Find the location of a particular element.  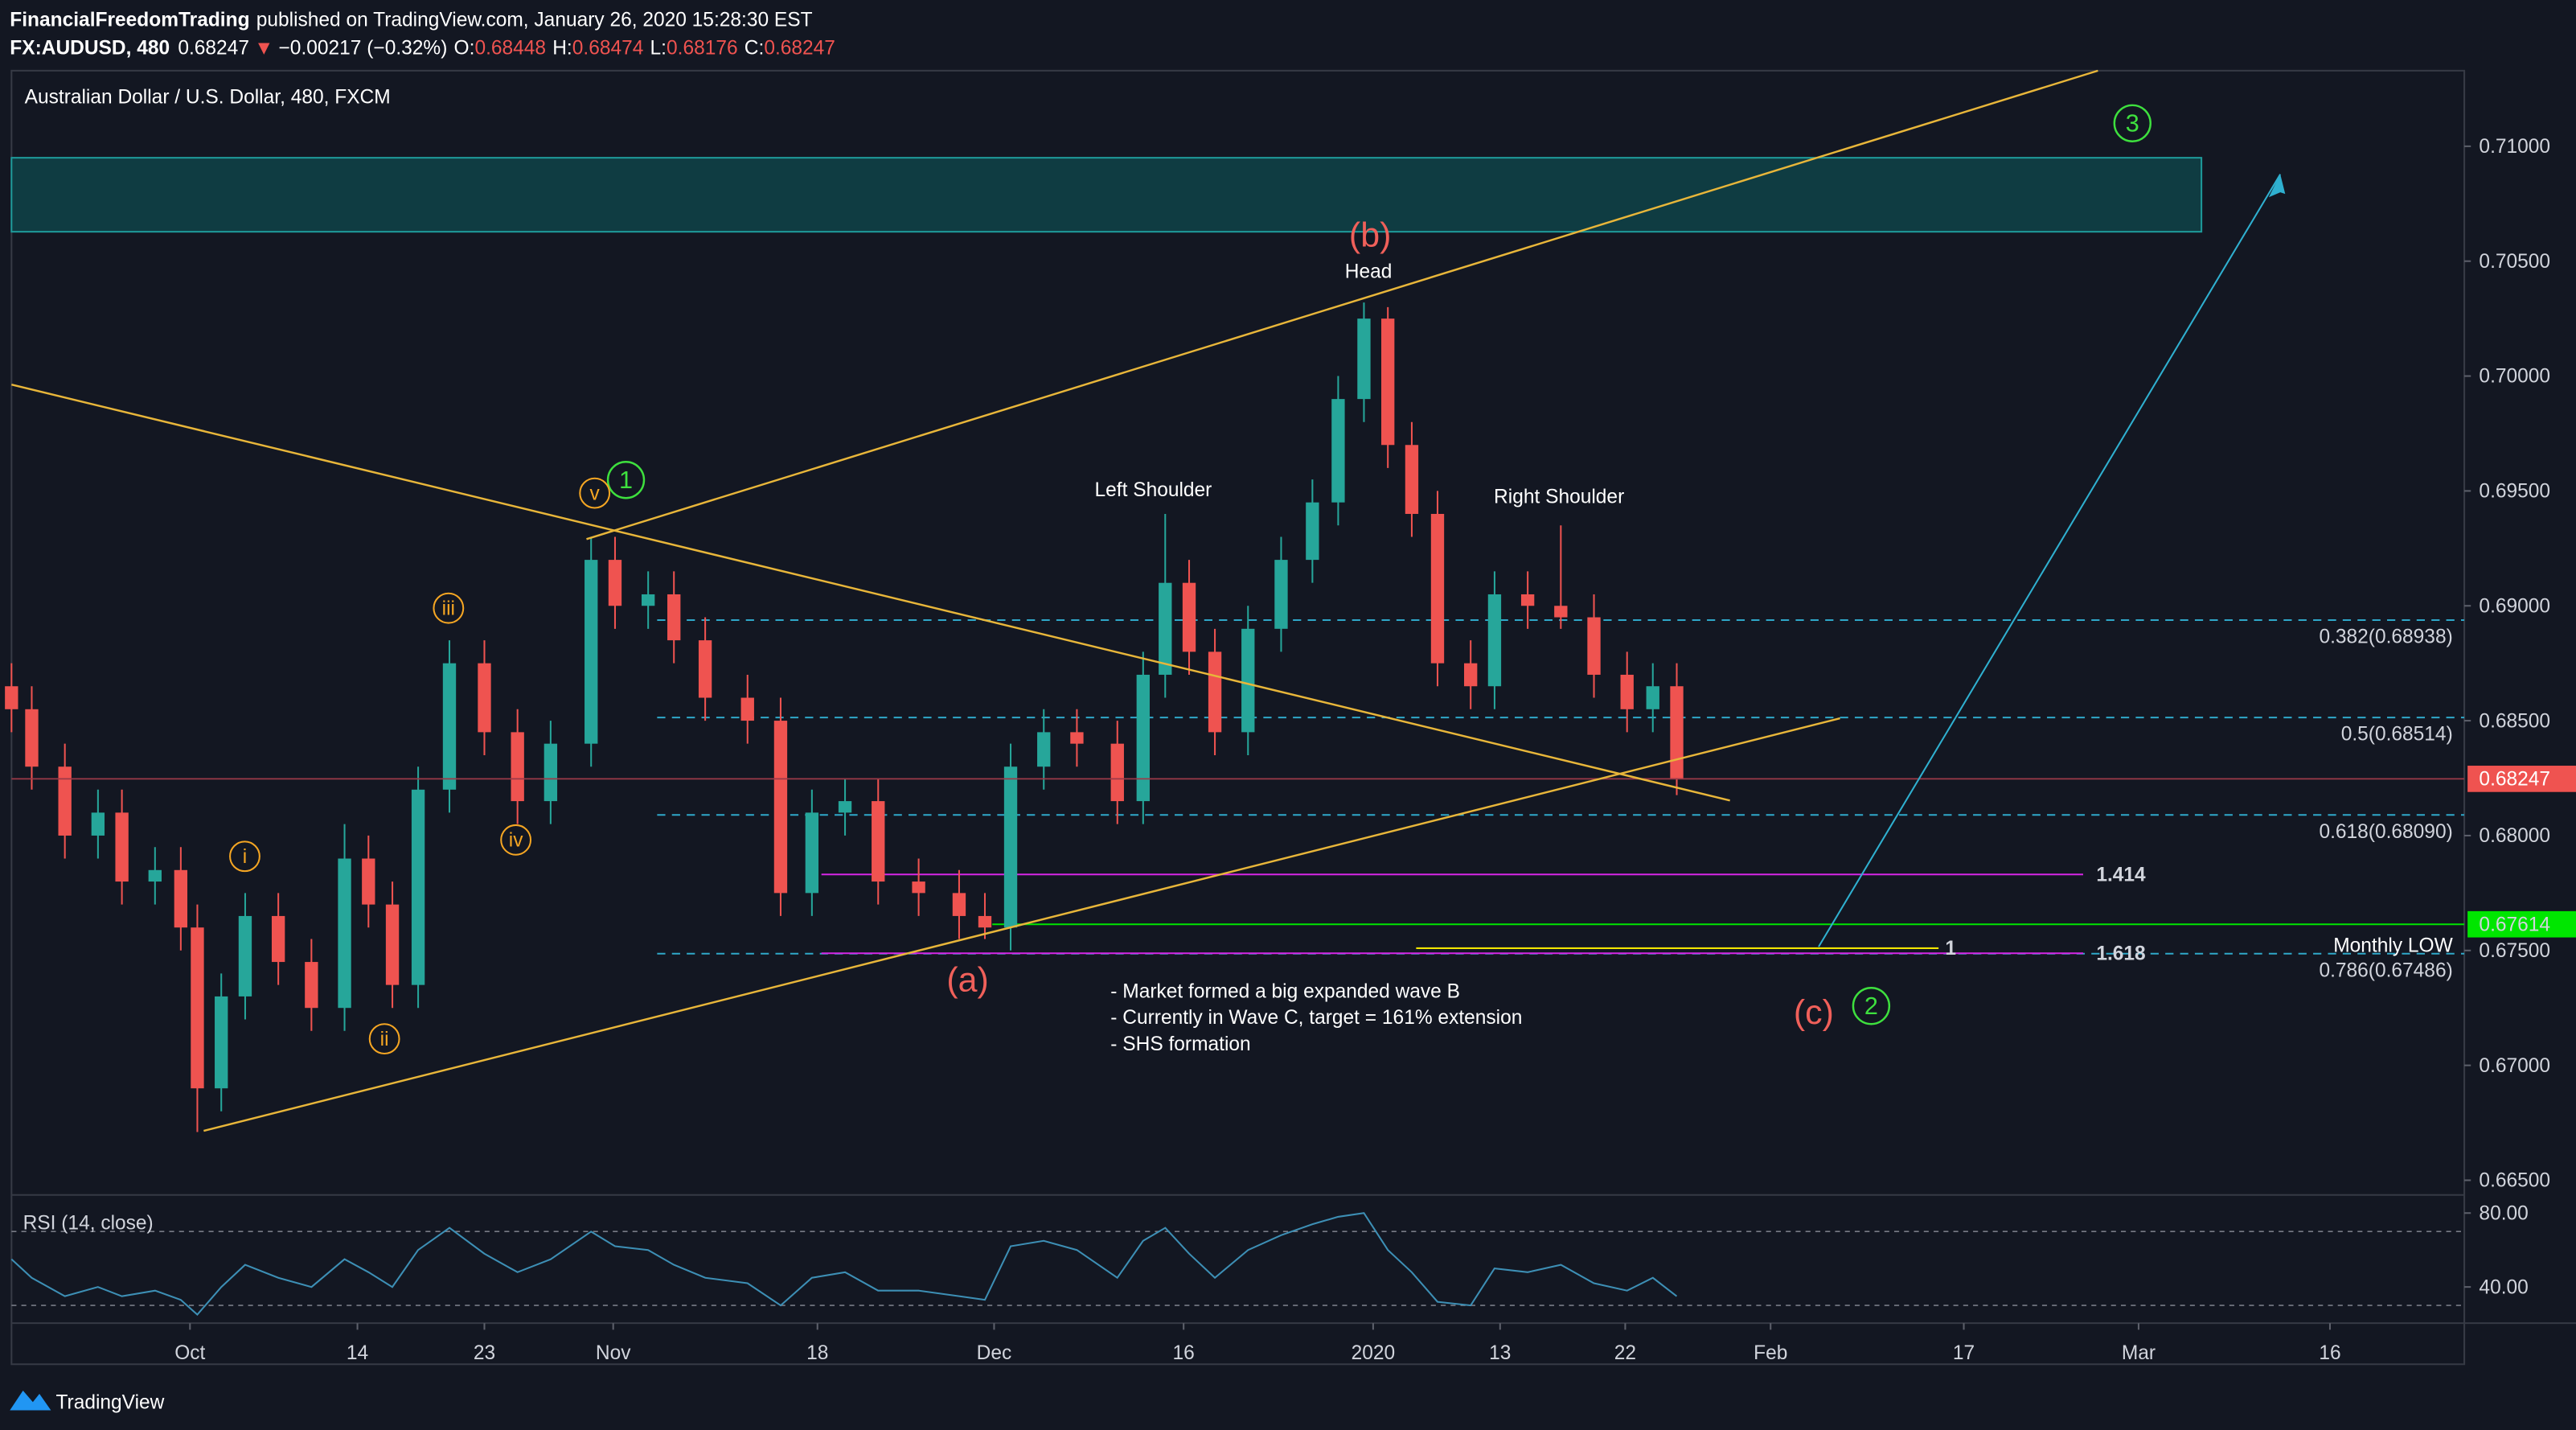

y-tick-label: 40.00 is located at coordinates (2503, 1287).